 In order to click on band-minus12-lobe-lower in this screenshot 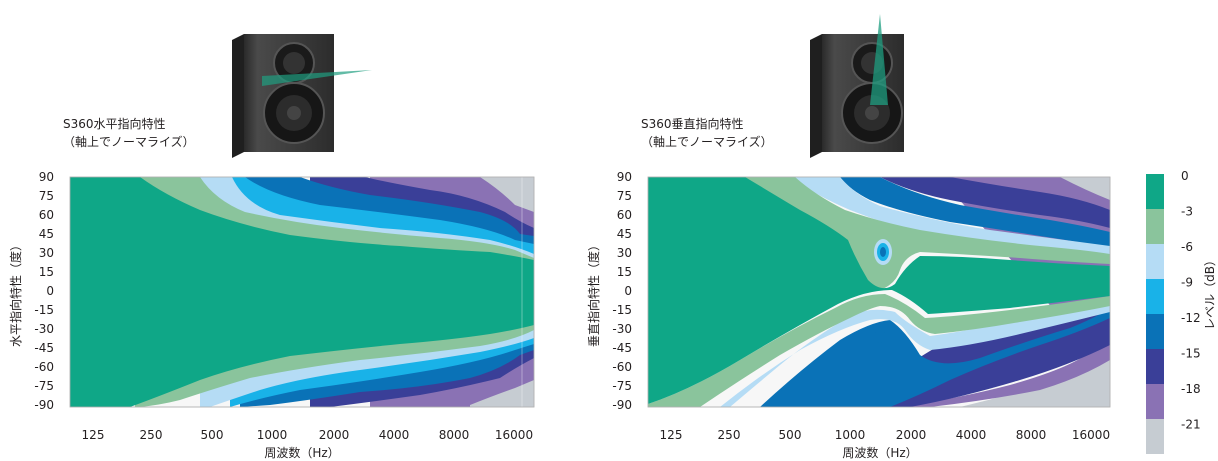, I will do `click(880, 336)`.